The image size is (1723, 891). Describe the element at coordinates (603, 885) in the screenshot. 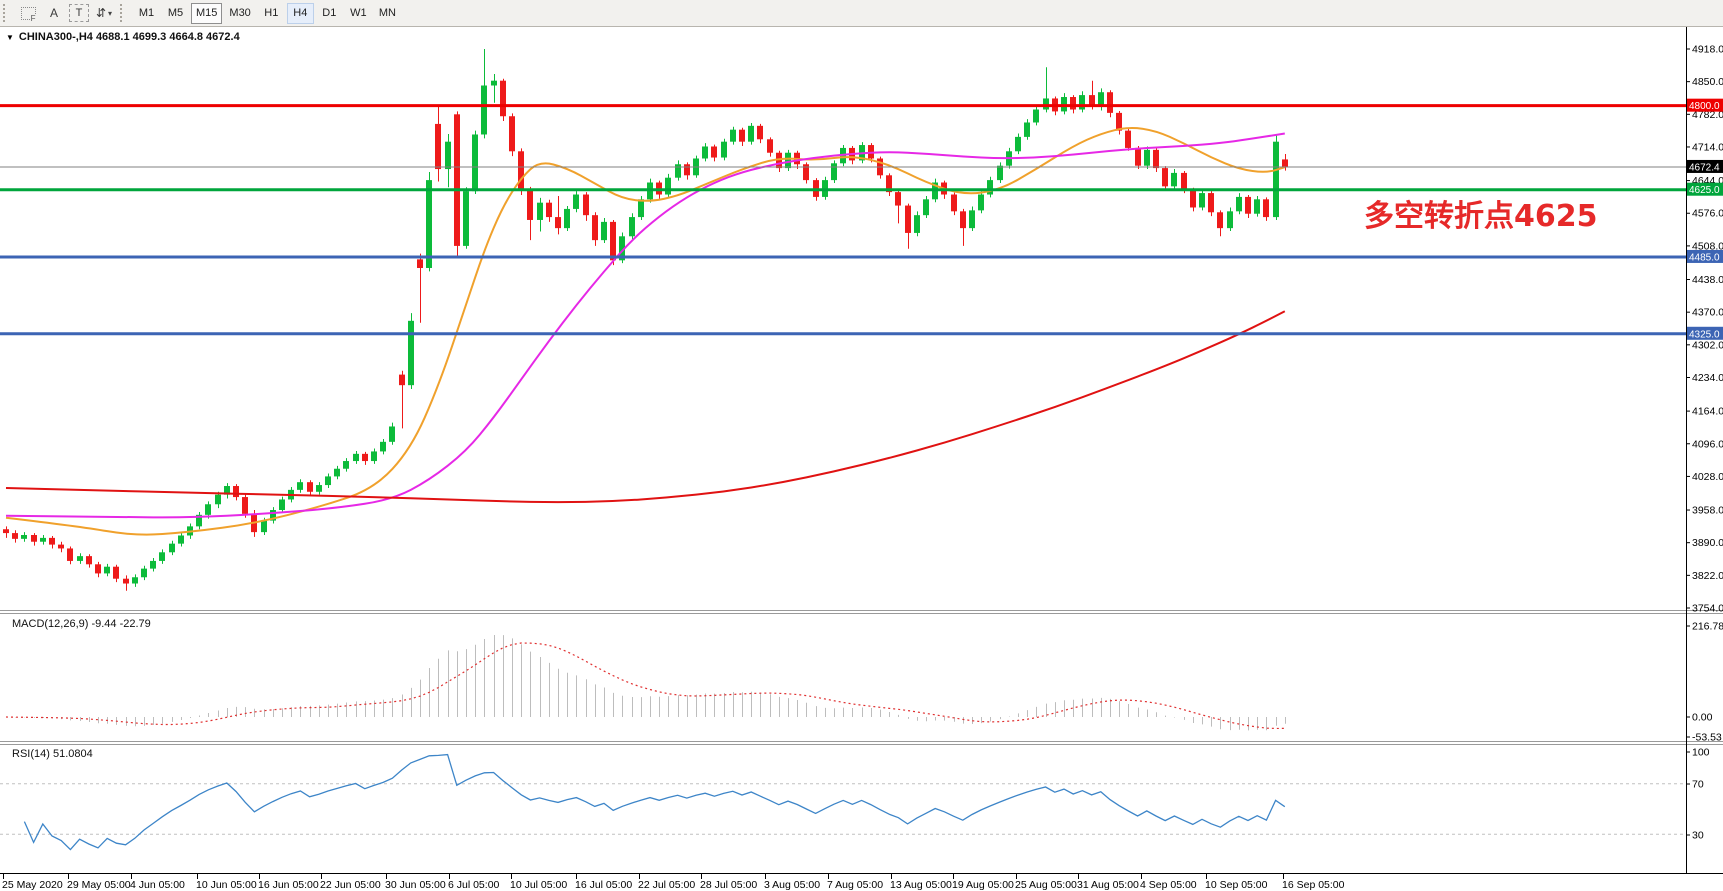

I see `svg-text: 16 Jul 05:00` at that location.